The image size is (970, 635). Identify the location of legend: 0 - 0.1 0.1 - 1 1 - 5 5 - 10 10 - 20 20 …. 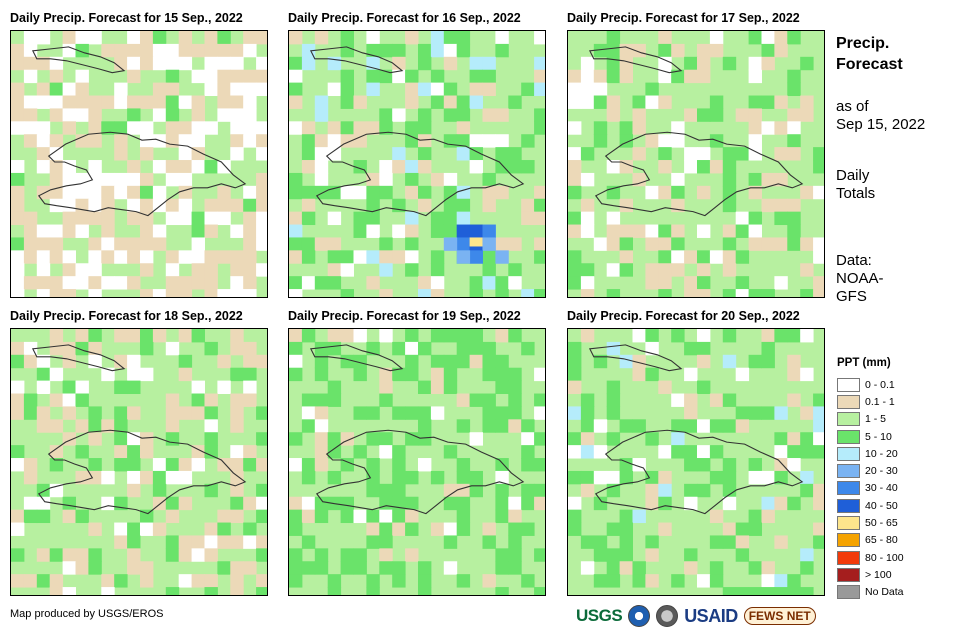
(870, 488).